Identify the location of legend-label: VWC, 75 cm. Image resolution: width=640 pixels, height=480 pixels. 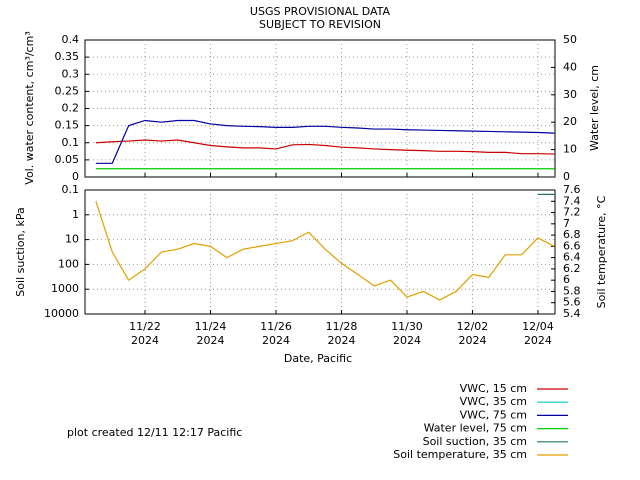
(493, 414).